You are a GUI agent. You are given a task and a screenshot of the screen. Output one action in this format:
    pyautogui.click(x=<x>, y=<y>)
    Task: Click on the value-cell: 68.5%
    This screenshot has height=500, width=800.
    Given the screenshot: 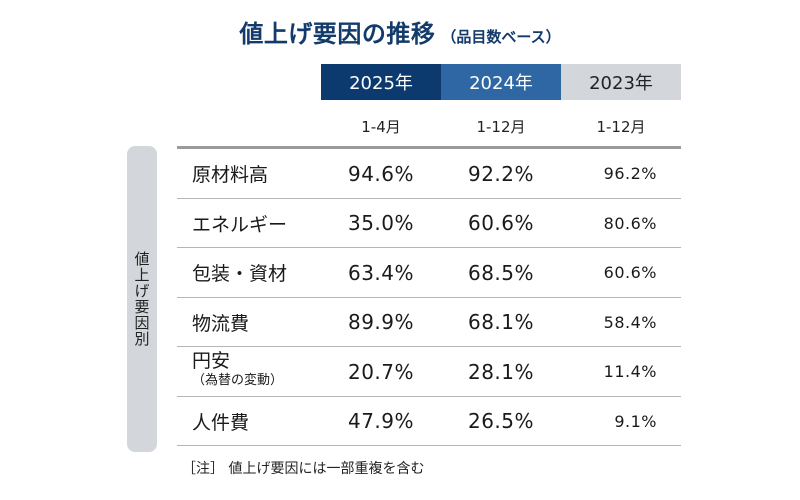 What is the action you would take?
    pyautogui.click(x=501, y=272)
    